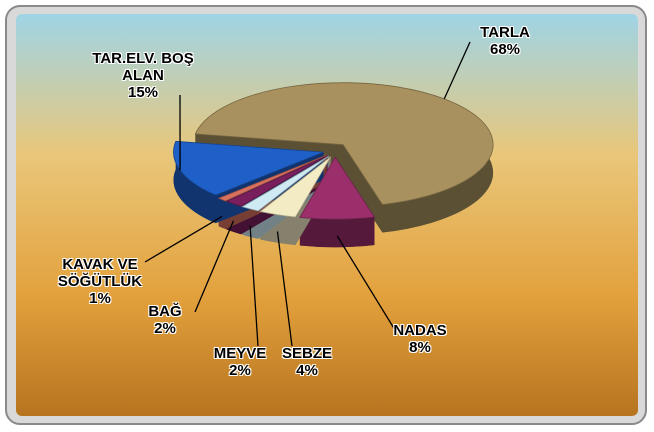 This screenshot has height=432, width=654. Describe the element at coordinates (143, 67) in the screenshot. I see `label-name: TAR.ELV. BOŞ ALAN` at that location.